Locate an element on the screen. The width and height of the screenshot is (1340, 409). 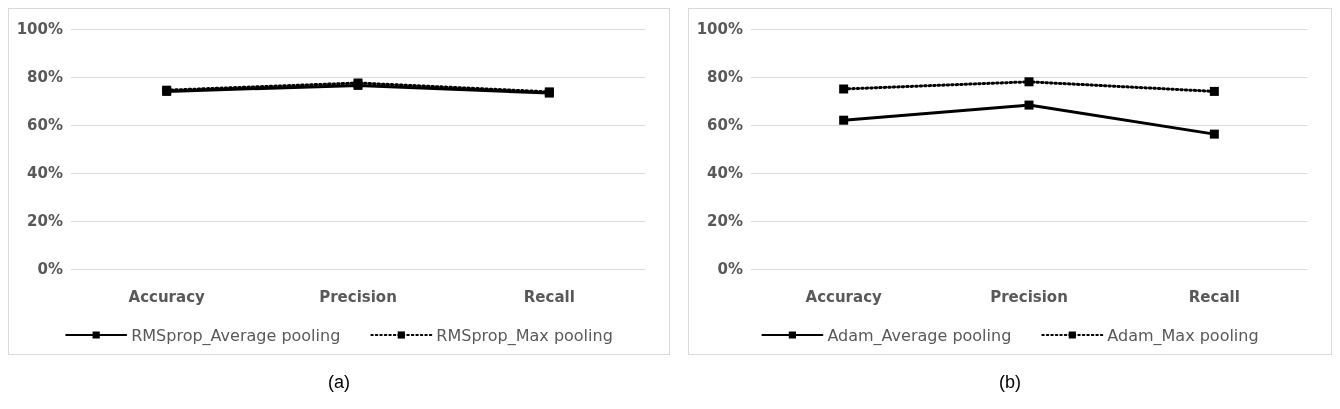
legend-label: RMSprop_Max pooling is located at coordinates (524, 335).